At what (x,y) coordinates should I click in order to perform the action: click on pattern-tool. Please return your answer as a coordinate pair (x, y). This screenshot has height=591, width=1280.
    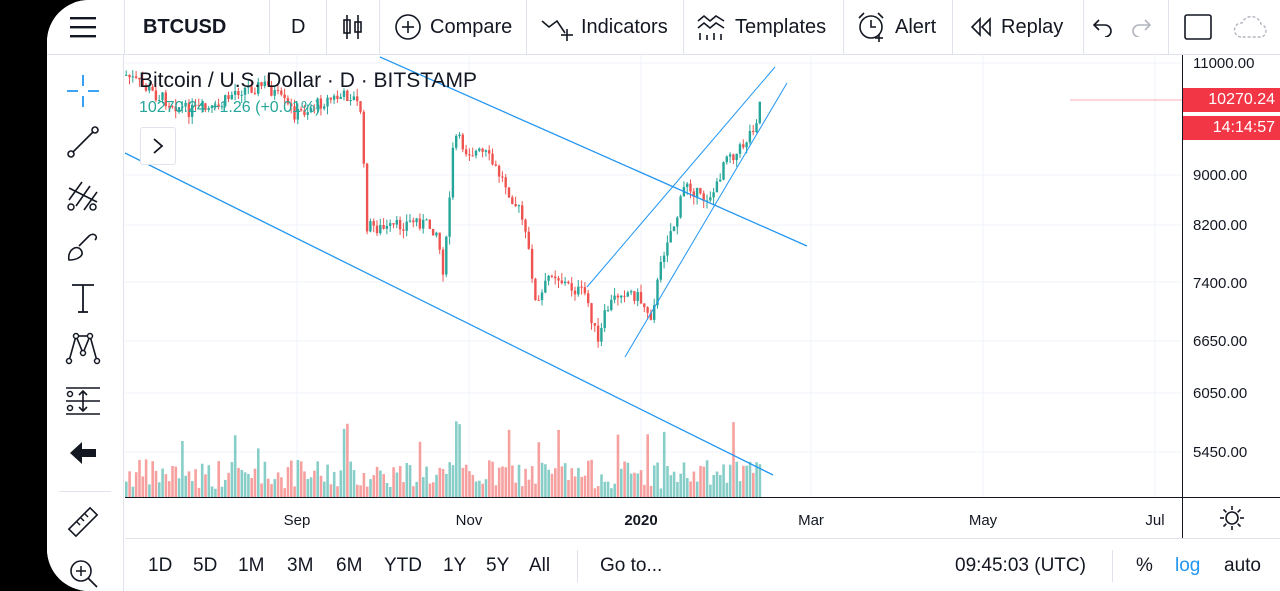
    Looking at the image, I should click on (83, 348).